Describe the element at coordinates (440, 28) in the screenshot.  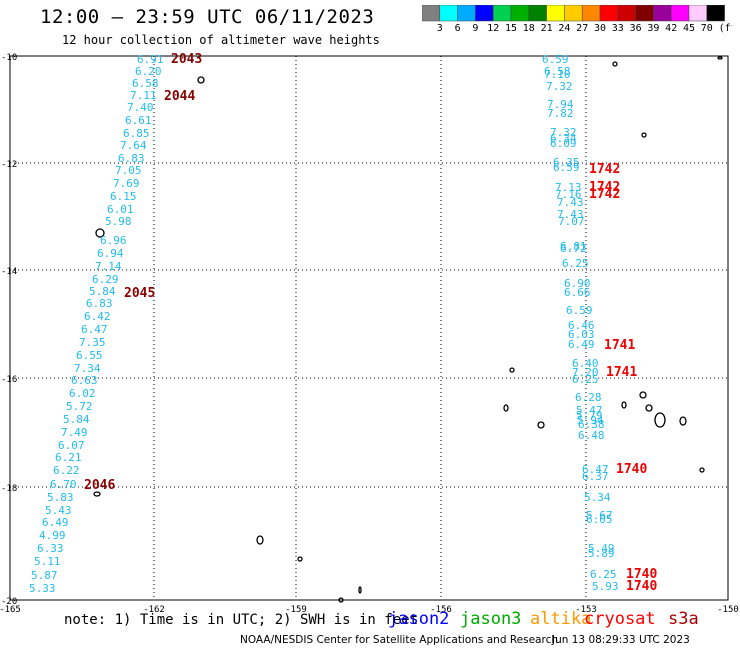
I see `colorbar-tick-label: 3` at that location.